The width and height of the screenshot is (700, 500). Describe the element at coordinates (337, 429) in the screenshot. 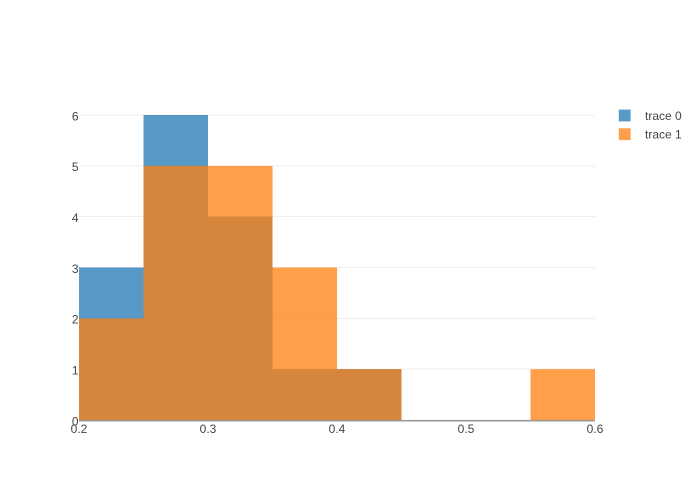

I see `svg-text: 0.4` at that location.